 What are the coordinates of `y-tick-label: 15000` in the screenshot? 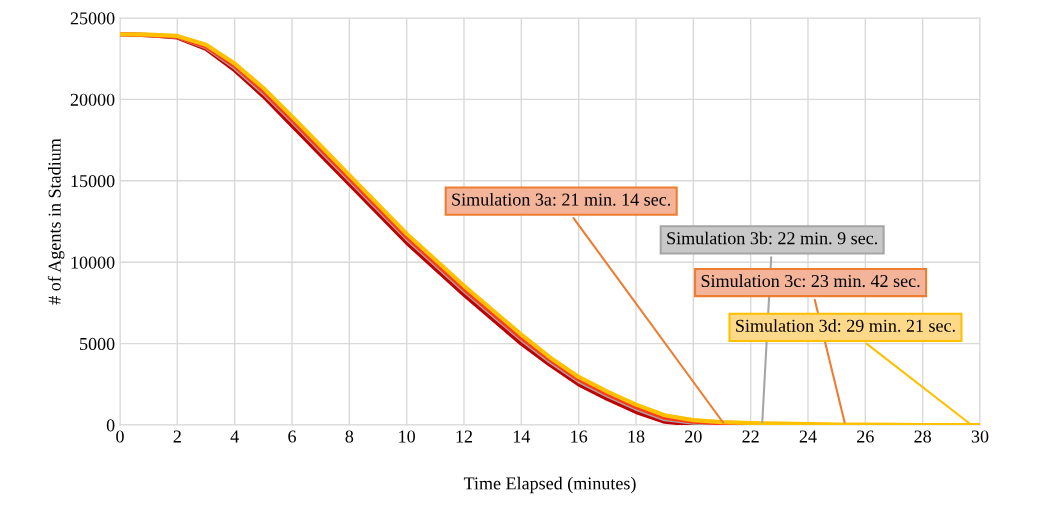 It's located at (93, 181).